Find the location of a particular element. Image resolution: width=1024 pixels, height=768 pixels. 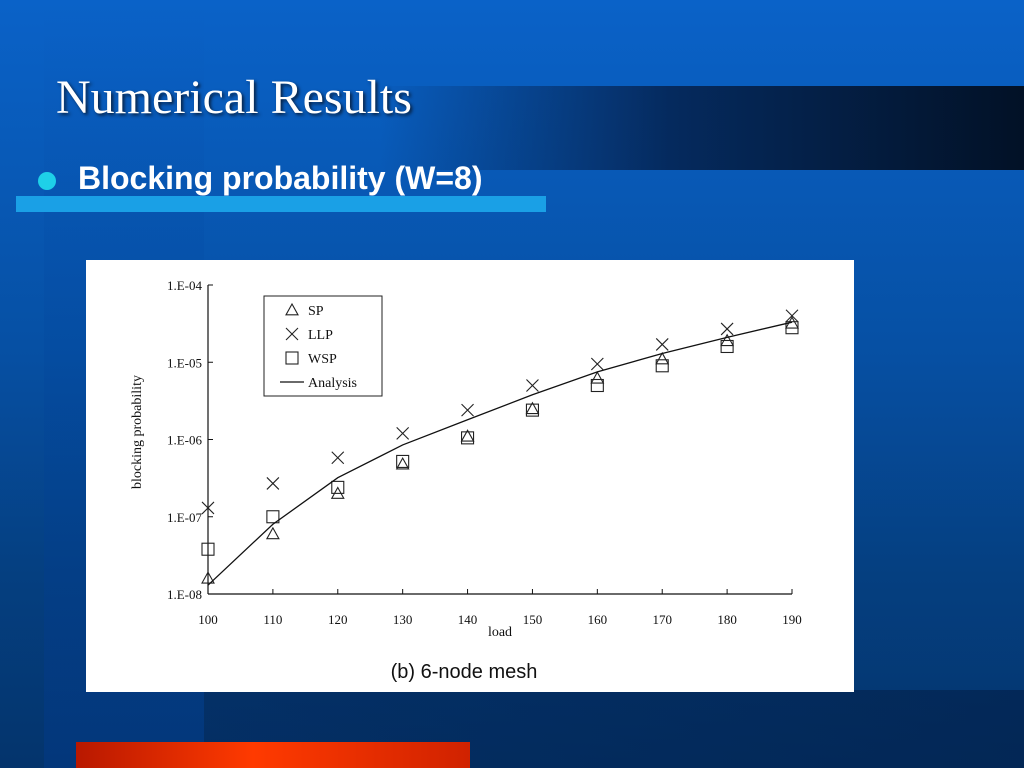

x-tick-label: 150 is located at coordinates (533, 619).